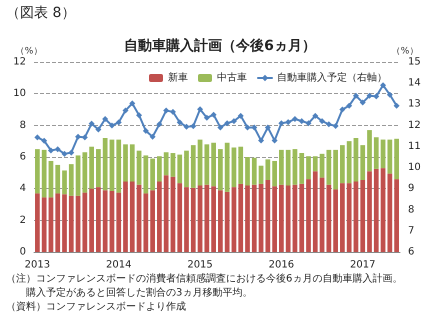 This screenshot has height=322, width=440. I want to click on y2-tick-label: 14, so click(414, 83).